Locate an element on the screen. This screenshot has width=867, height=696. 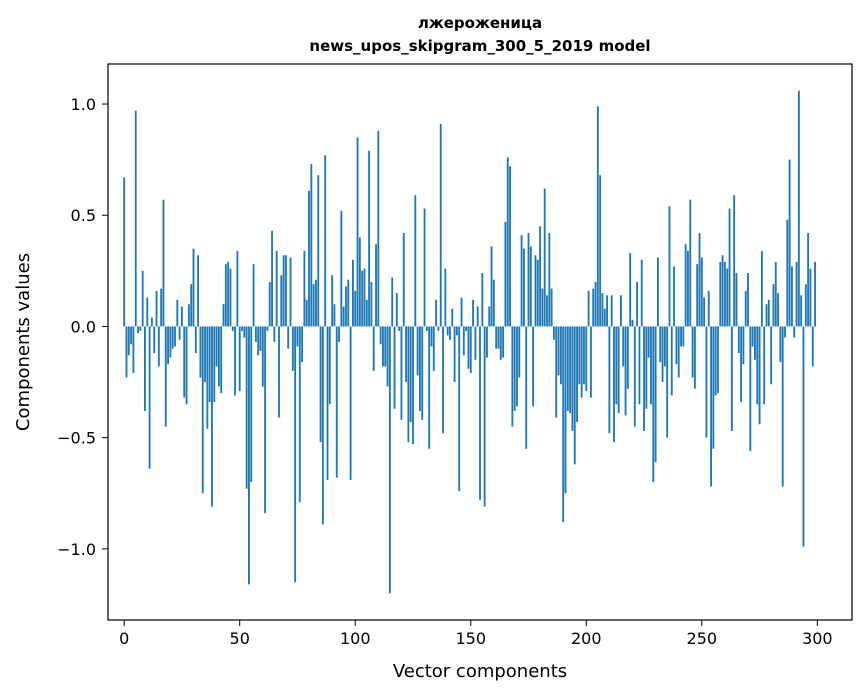
x-axis-label: Vector components is located at coordinates (480, 671).